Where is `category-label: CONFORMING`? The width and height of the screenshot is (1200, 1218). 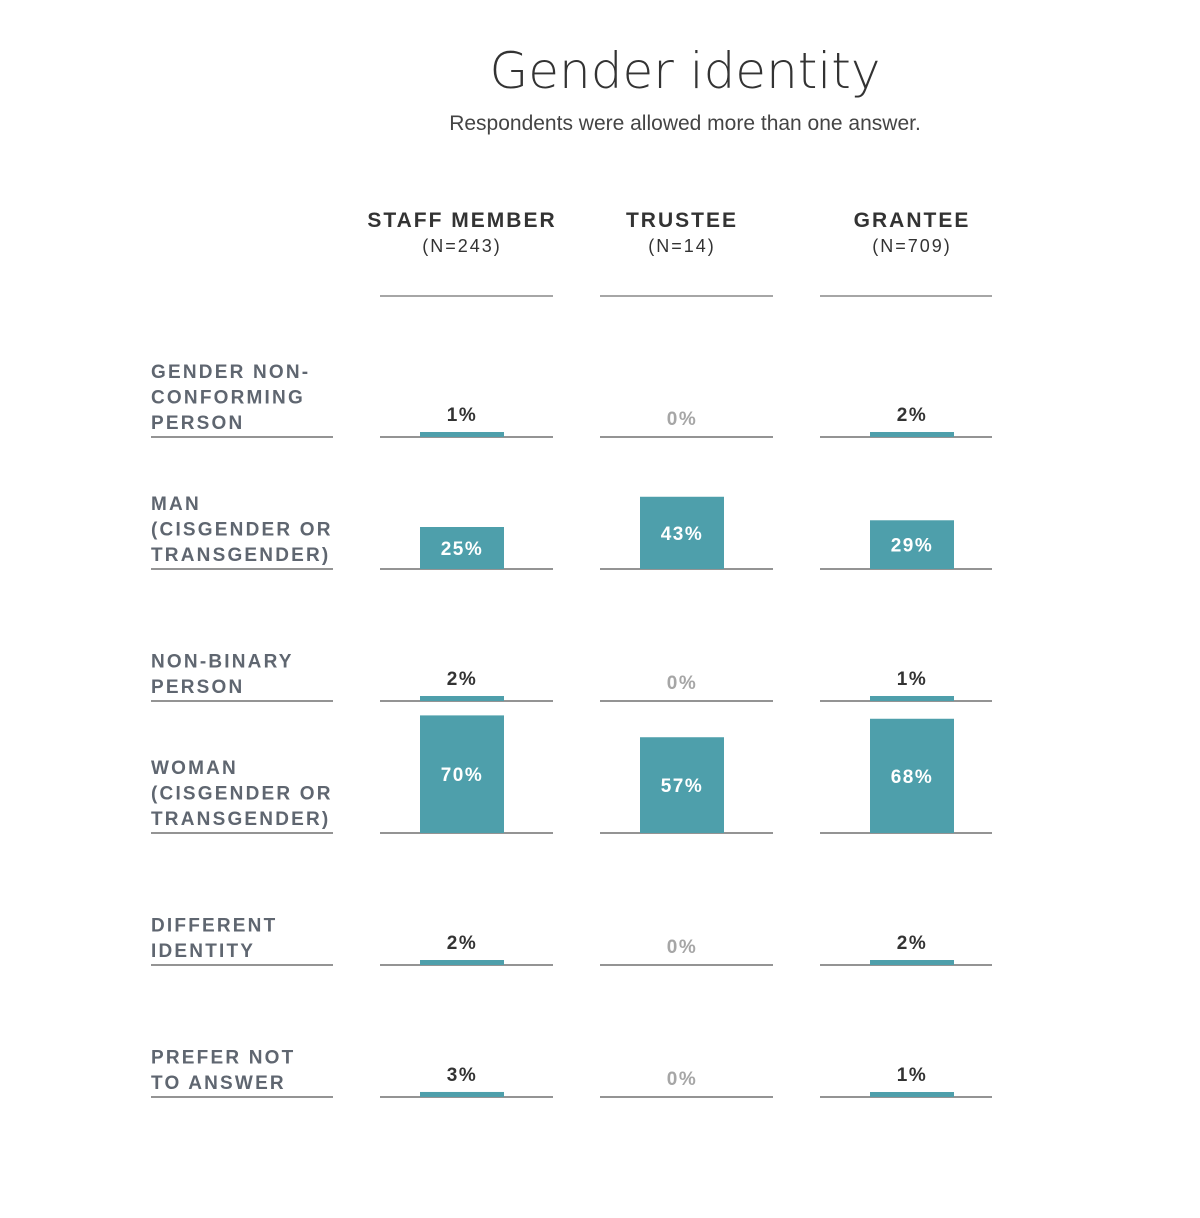 category-label: CONFORMING is located at coordinates (228, 398).